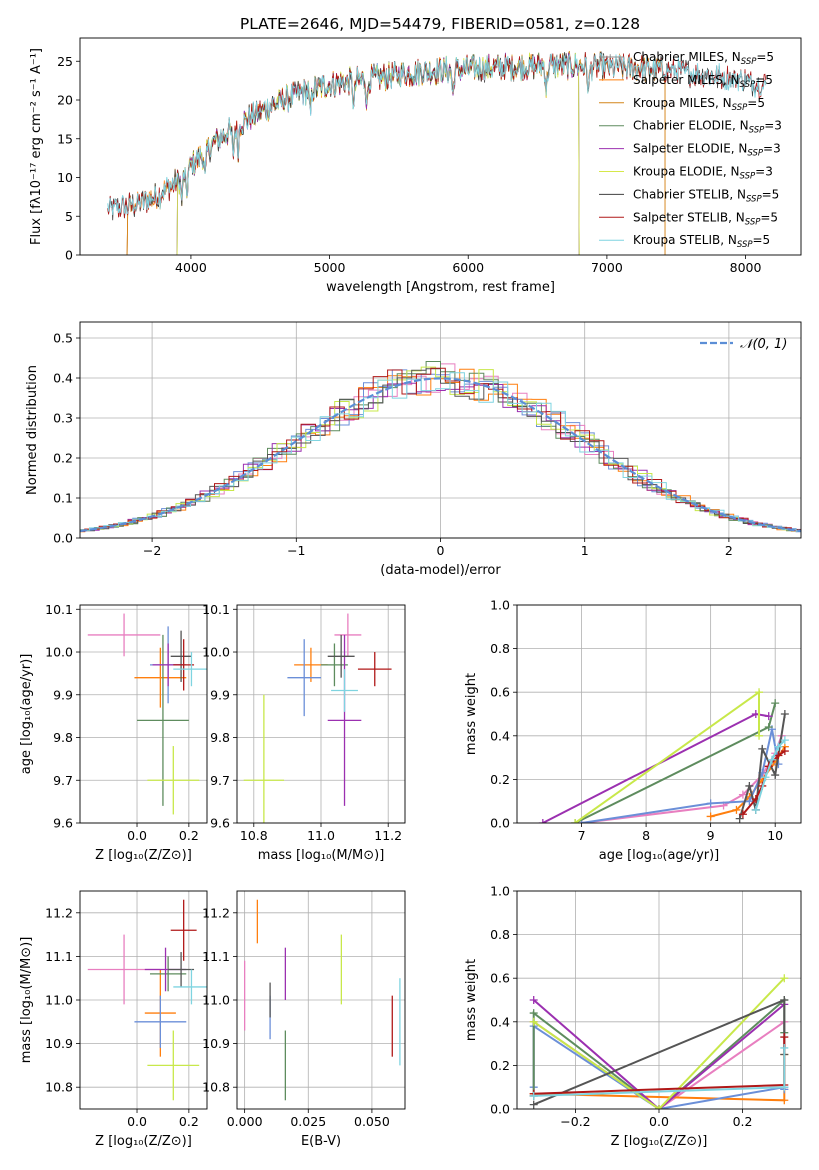 The width and height of the screenshot is (819, 1170). I want to click on legend-label: Kroupa MILES, NSSP=5, so click(699, 104).